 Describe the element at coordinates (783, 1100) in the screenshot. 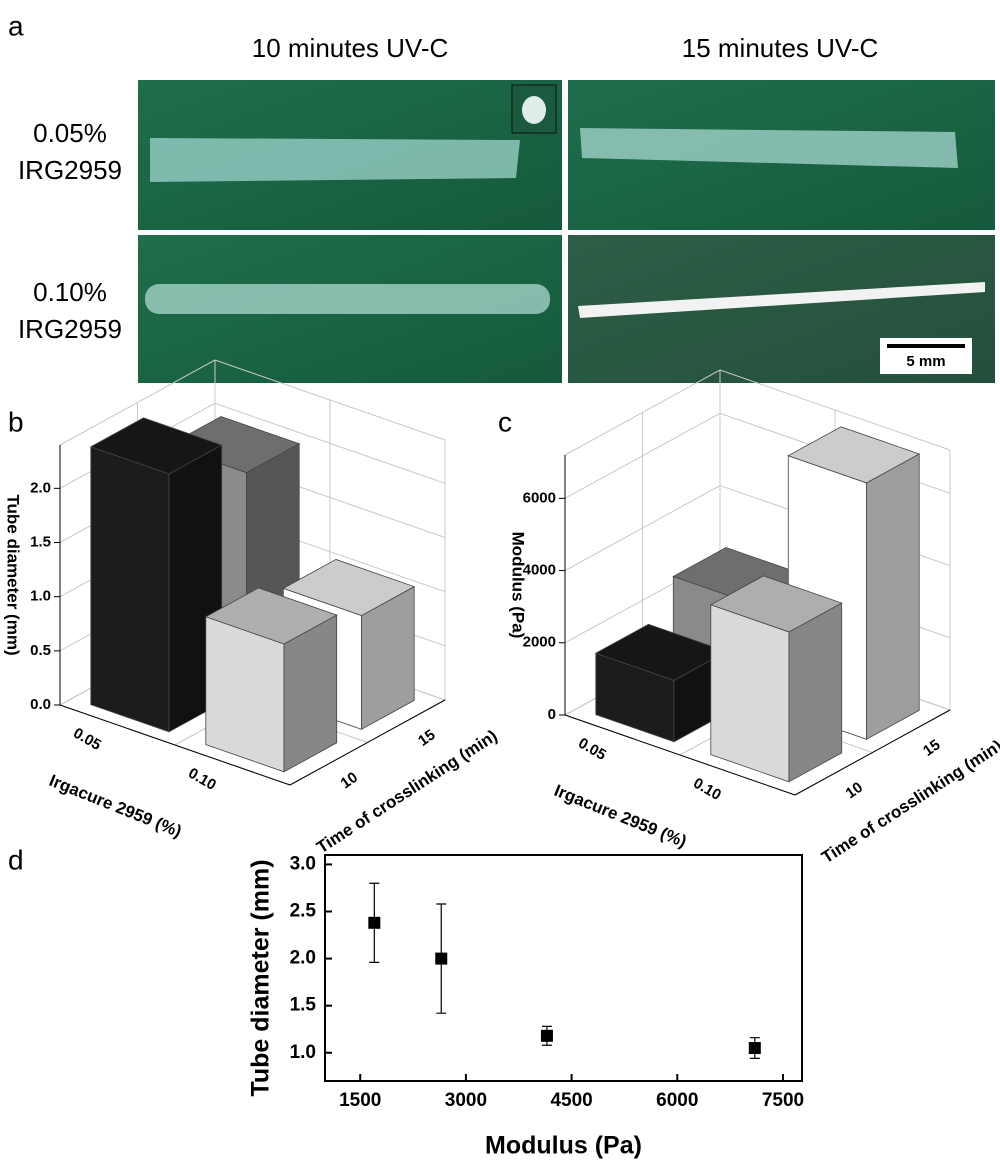

I see `x-tick-label: 7500` at that location.